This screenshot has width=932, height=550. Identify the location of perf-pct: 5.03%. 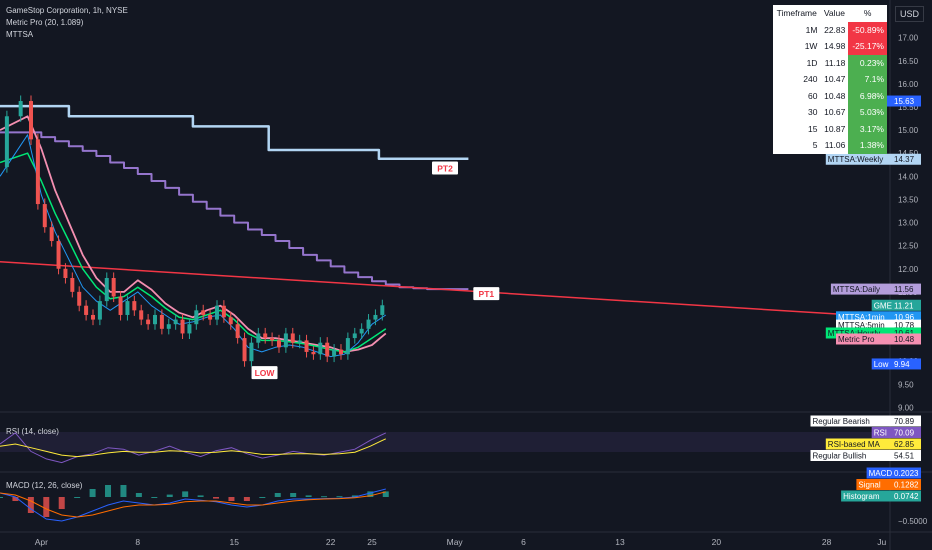
(867, 112).